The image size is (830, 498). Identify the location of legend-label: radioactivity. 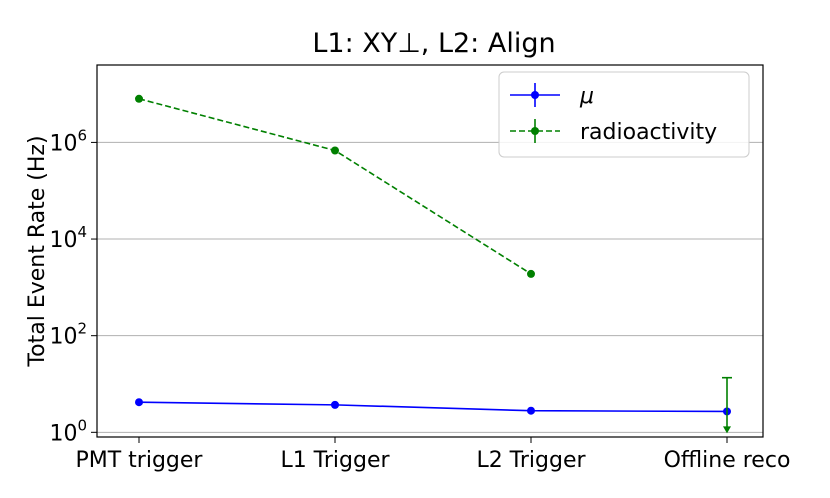
(648, 132).